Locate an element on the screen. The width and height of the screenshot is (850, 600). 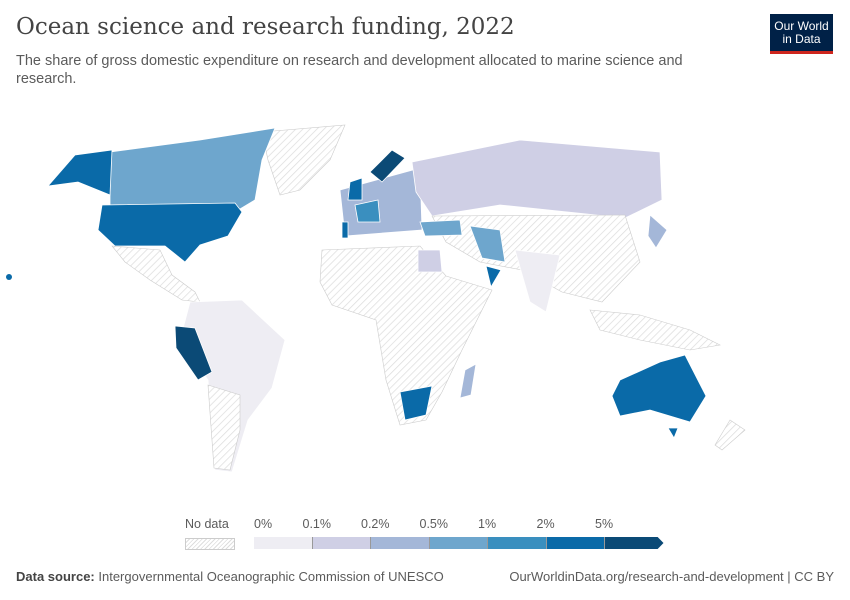
country-south-africa is located at coordinates (416, 403).